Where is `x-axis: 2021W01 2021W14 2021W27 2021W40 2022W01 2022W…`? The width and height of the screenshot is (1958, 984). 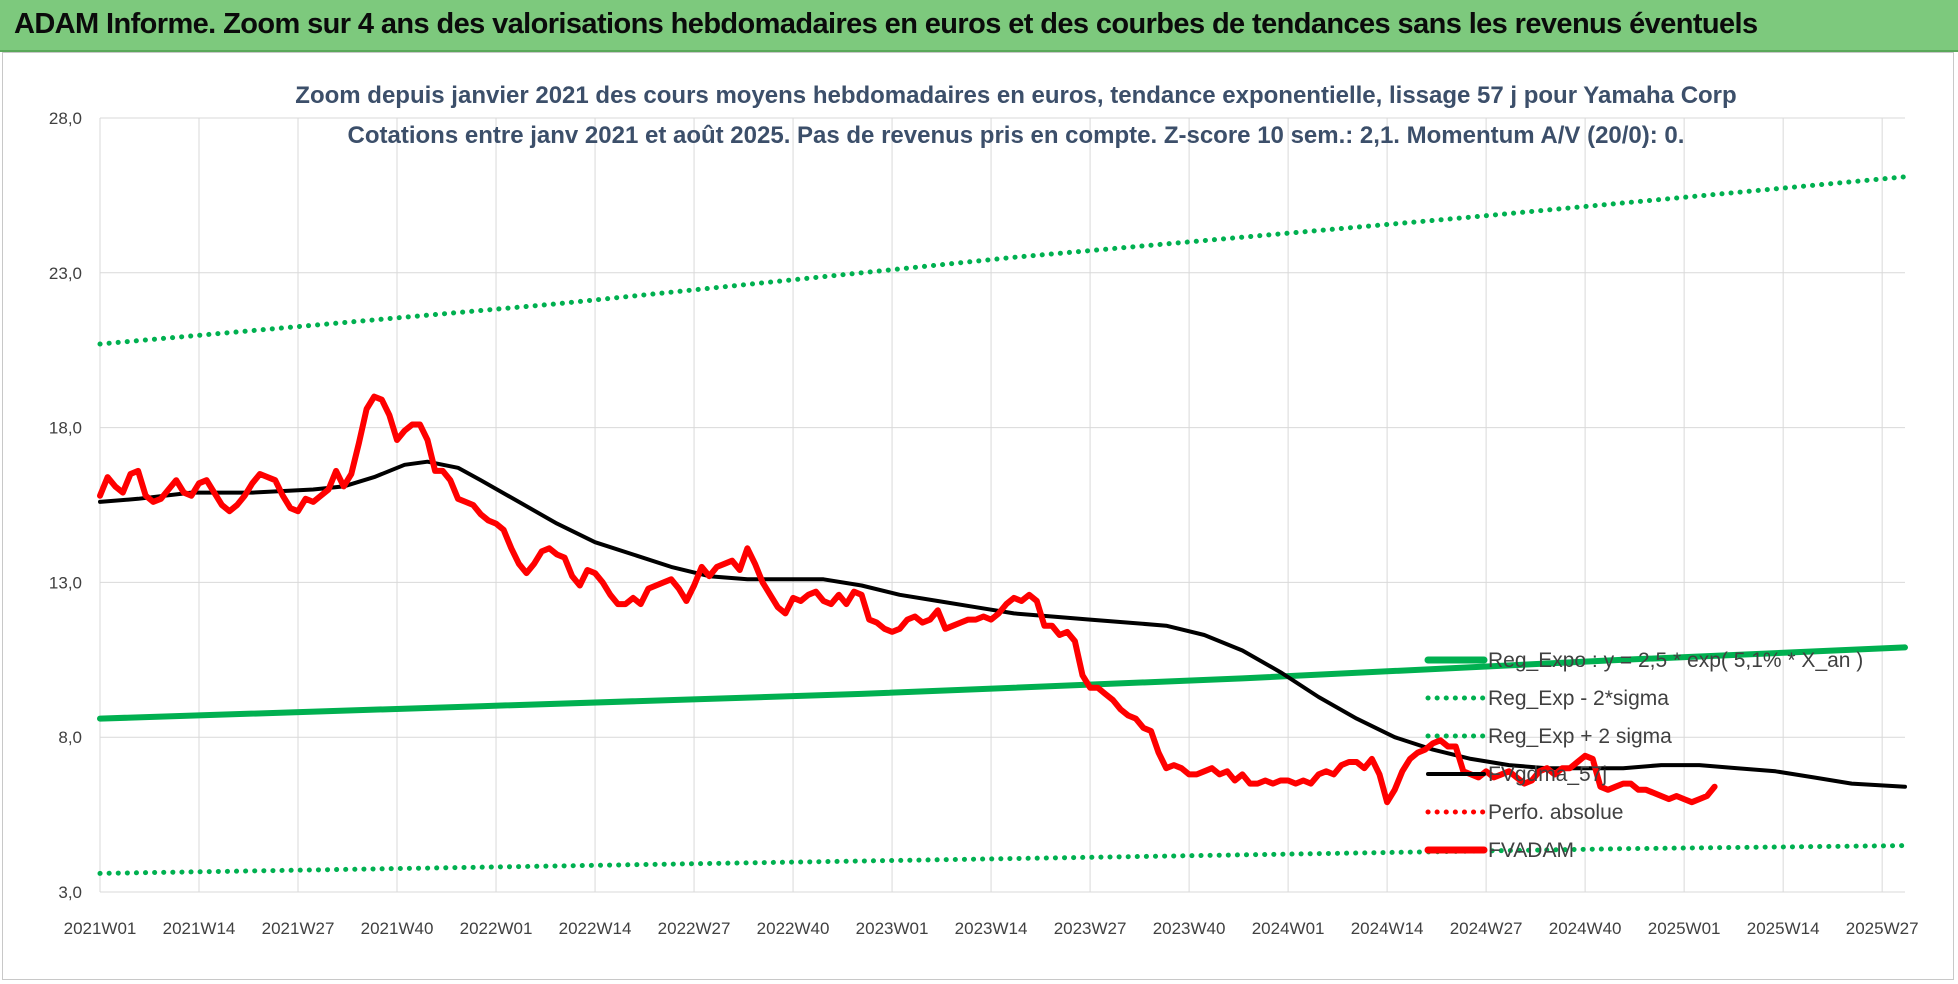
x-axis: 2021W01 2021W14 2021W27 2021W40 2022W01 2022W… is located at coordinates (991, 928).